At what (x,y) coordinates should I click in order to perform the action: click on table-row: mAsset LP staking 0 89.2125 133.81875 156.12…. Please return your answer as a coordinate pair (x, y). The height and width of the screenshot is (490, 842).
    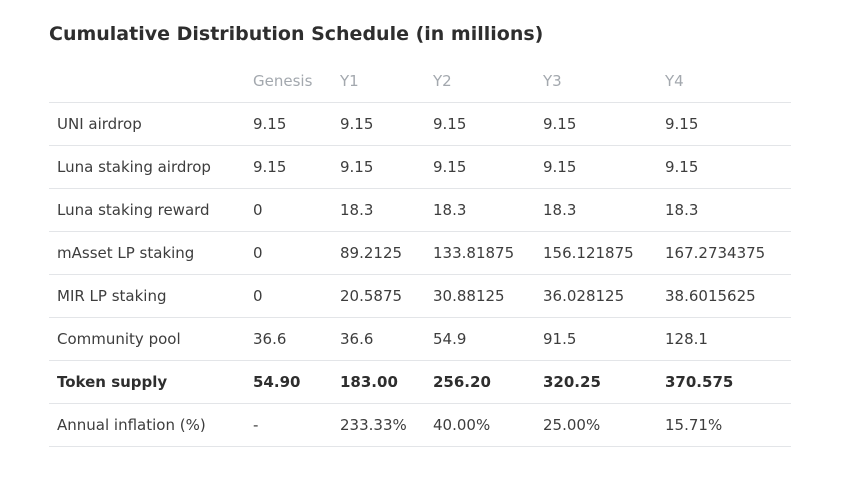
    Looking at the image, I should click on (420, 253).